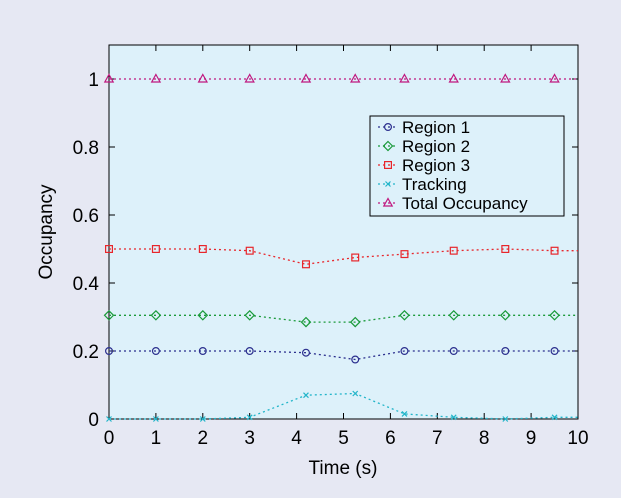 This screenshot has height=498, width=621. I want to click on y-tick-label: 0.8, so click(86, 148).